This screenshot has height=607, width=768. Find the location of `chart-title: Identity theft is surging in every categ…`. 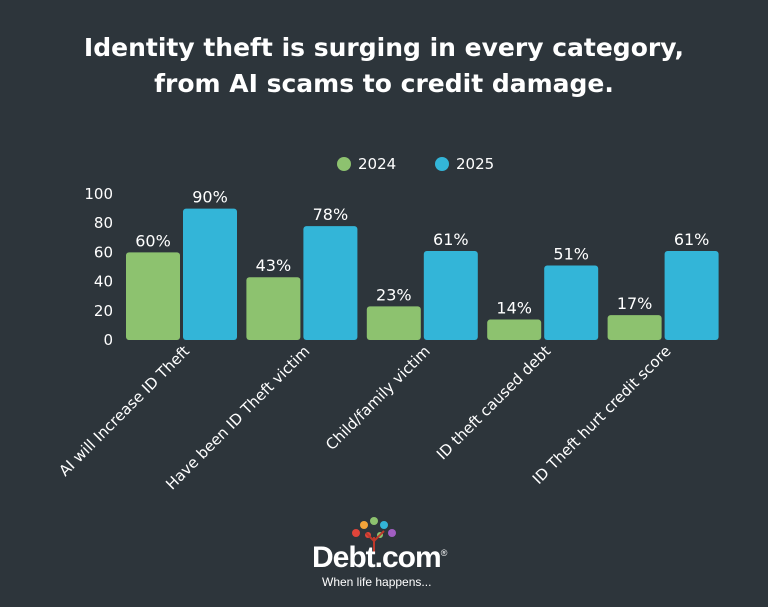

chart-title: Identity theft is surging in every categ… is located at coordinates (384, 66).